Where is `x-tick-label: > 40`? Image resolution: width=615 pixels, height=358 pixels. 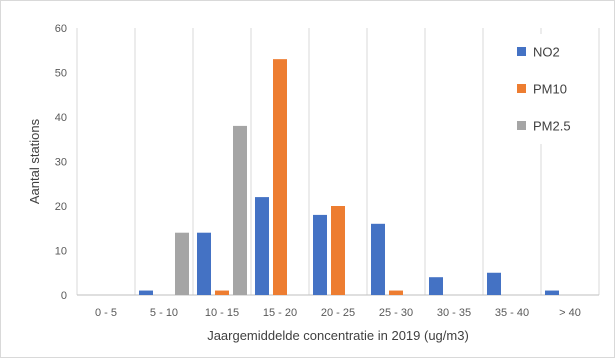
x-tick-label: > 40 is located at coordinates (570, 313).